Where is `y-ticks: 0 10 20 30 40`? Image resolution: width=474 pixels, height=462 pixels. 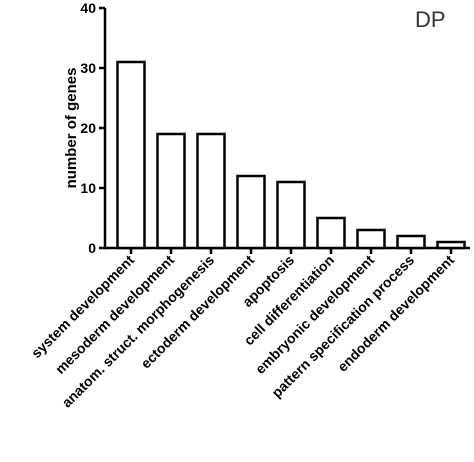
y-ticks: 0 10 20 30 40 is located at coordinates (92, 128).